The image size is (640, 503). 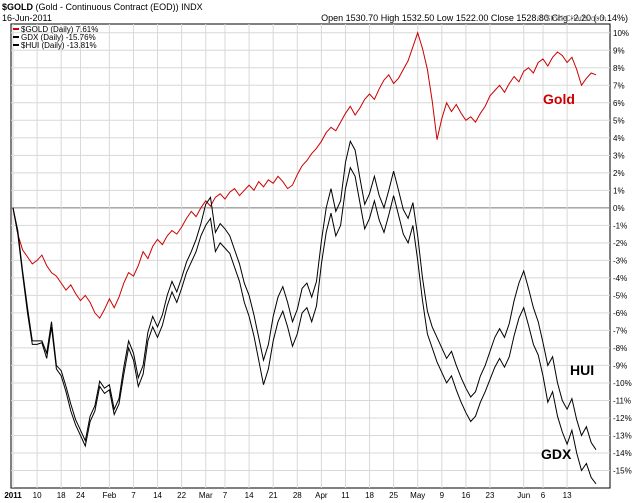 What do you see at coordinates (620, 330) in the screenshot?
I see `y-tick-label: -7%` at bounding box center [620, 330].